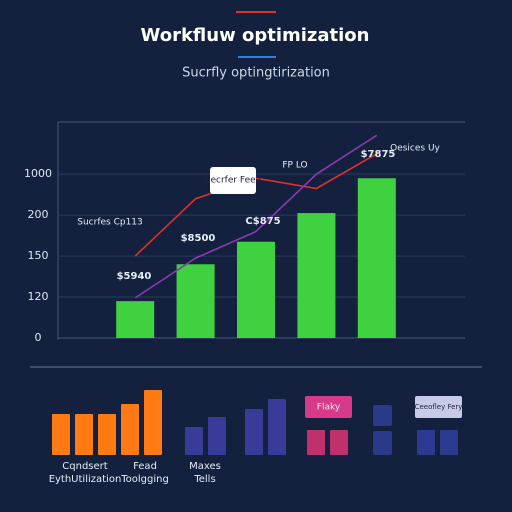  I want to click on annotation: C$875, so click(262, 221).